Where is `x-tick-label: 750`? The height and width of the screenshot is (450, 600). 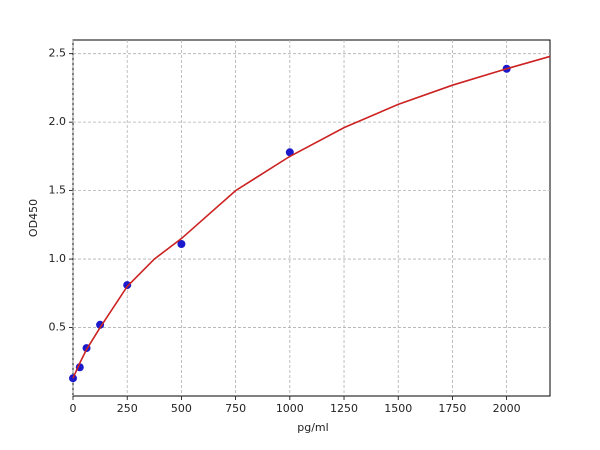 x-tick-label: 750 is located at coordinates (235, 408).